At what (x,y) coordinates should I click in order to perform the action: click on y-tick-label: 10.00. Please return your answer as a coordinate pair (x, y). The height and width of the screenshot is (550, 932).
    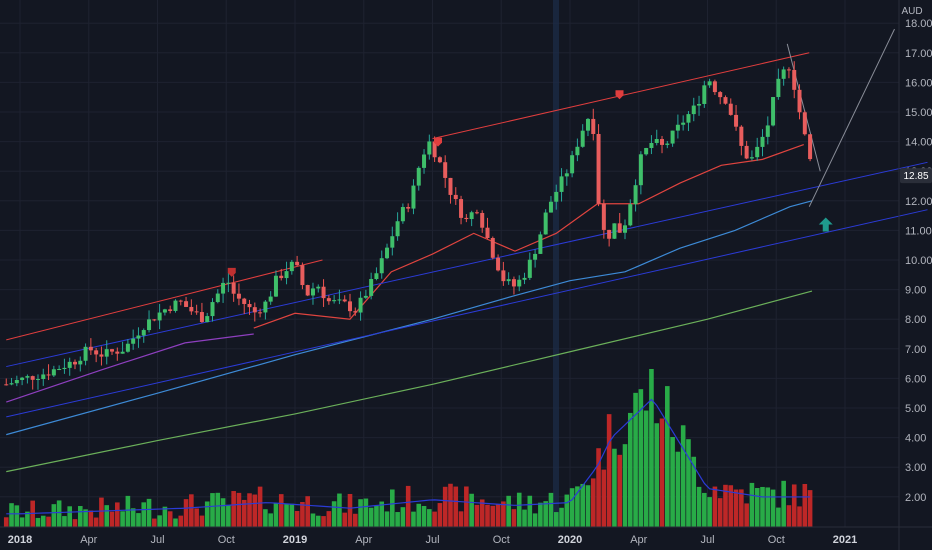
    Looking at the image, I should click on (918, 261).